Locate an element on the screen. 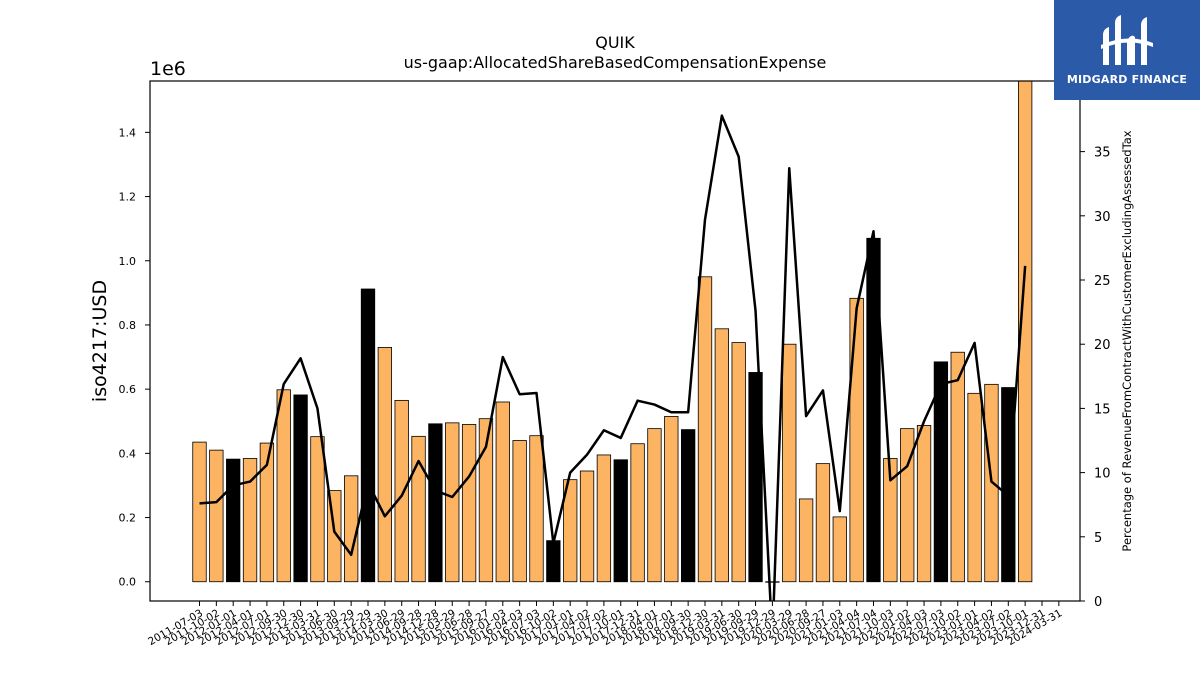  y2-tick-label: 20 is located at coordinates (1102, 345).